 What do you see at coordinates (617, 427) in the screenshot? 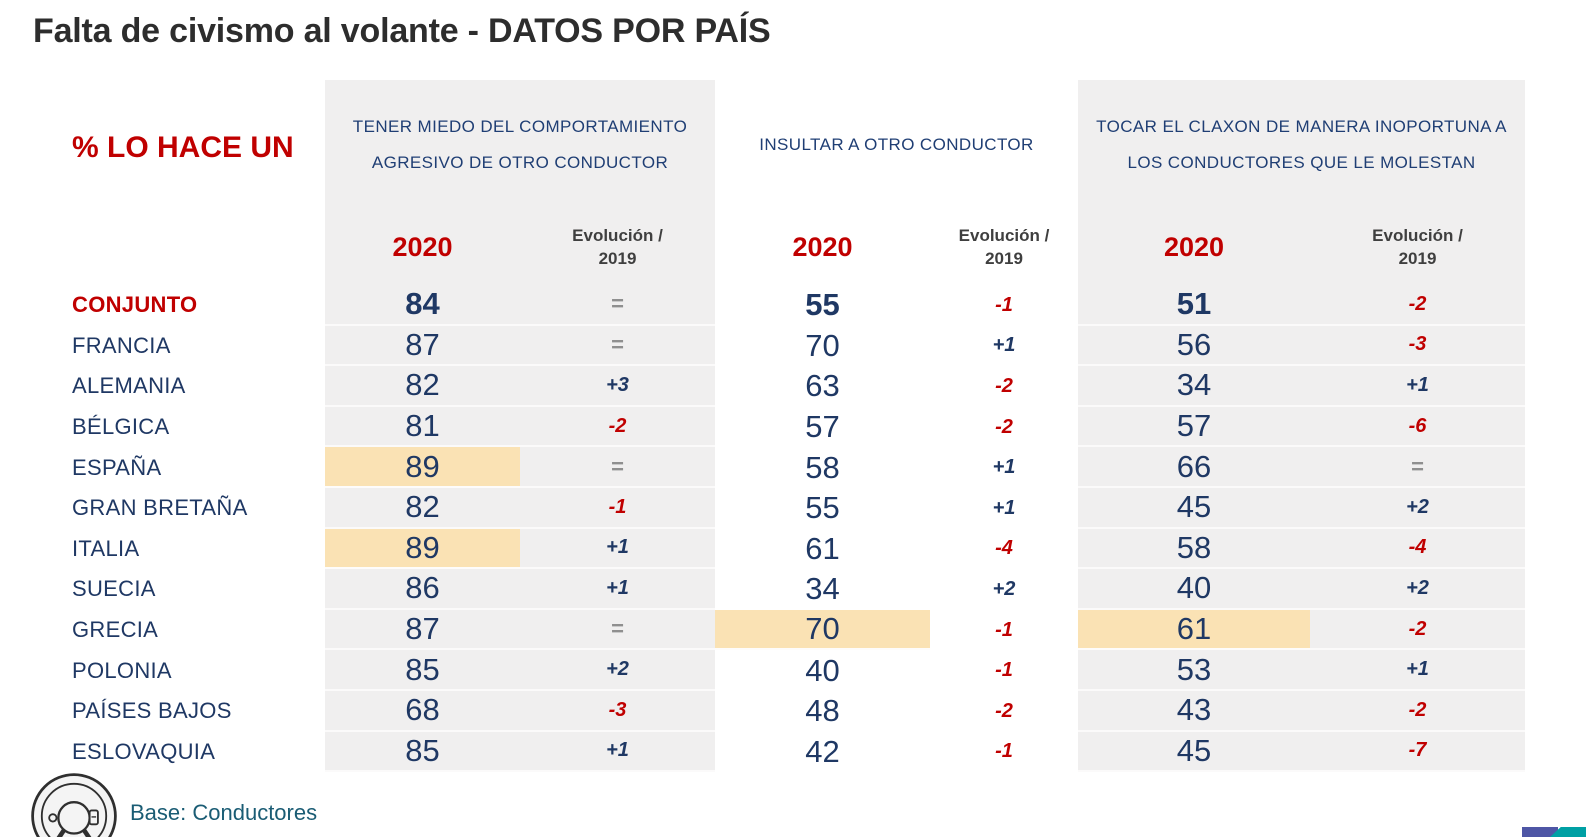
I see `evolution-group1: -2` at bounding box center [617, 427].